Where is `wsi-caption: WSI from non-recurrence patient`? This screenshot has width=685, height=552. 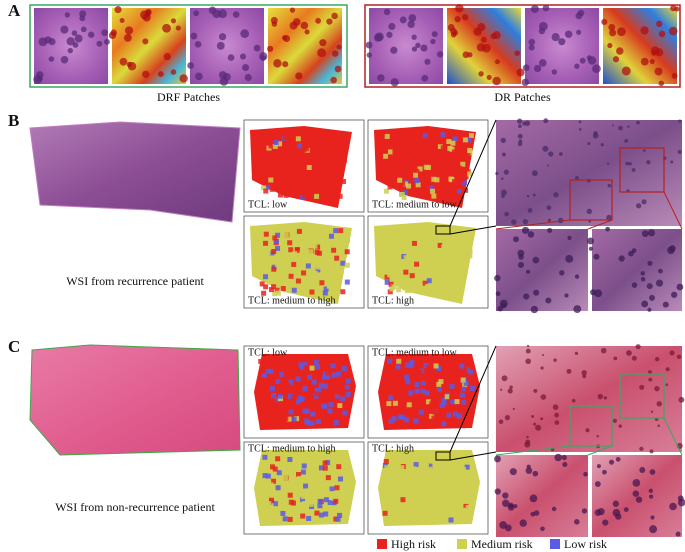 wsi-caption: WSI from non-recurrence patient is located at coordinates (135, 507).